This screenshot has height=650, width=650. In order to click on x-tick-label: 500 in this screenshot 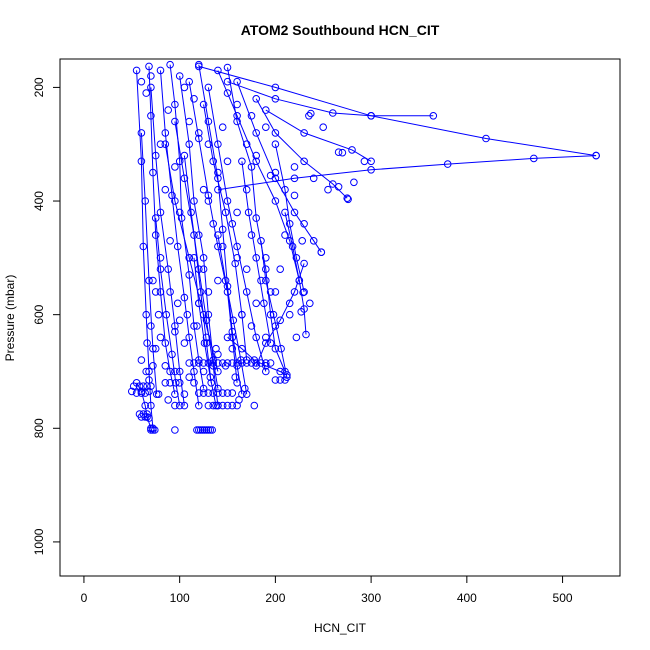, I will do `click(563, 598)`.